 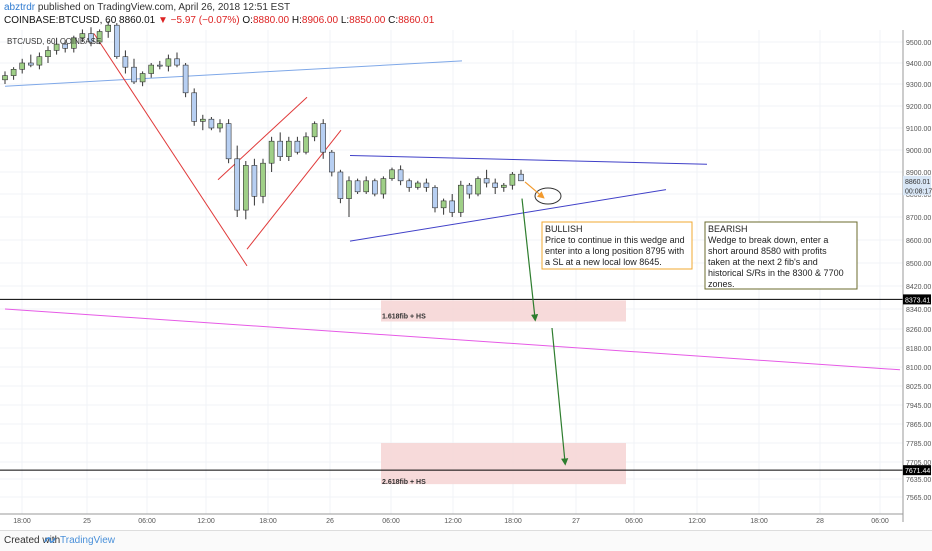 What do you see at coordinates (918, 195) in the screenshot?
I see `y-tick-label: 8800.00` at bounding box center [918, 195].